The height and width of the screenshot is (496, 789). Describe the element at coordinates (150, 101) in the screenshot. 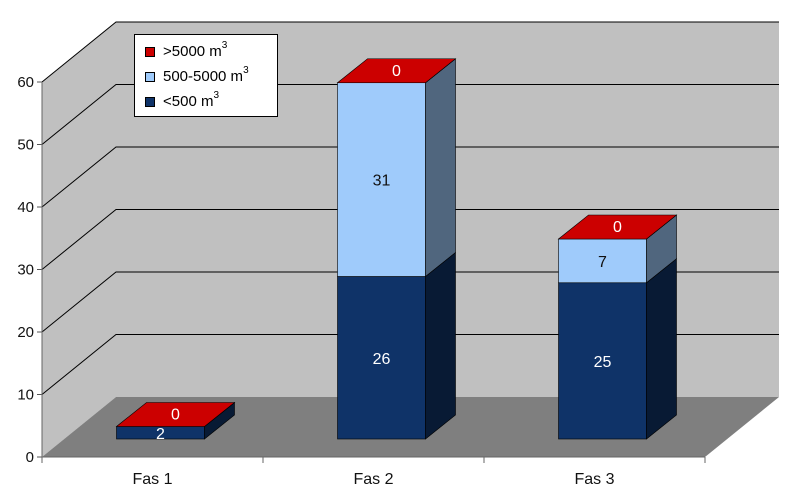

I see `legend-swatch-small` at that location.